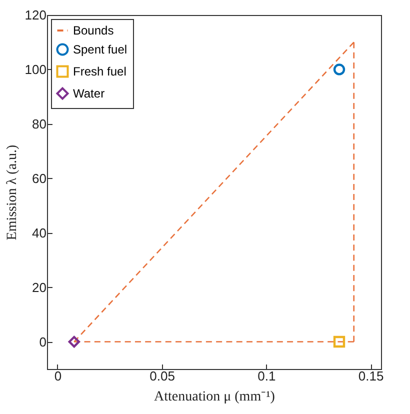 Image resolution: width=410 pixels, height=414 pixels. What do you see at coordinates (215, 397) in the screenshot?
I see `x-axis-title: Attenuation μ (mm⁻¹)` at bounding box center [215, 397].